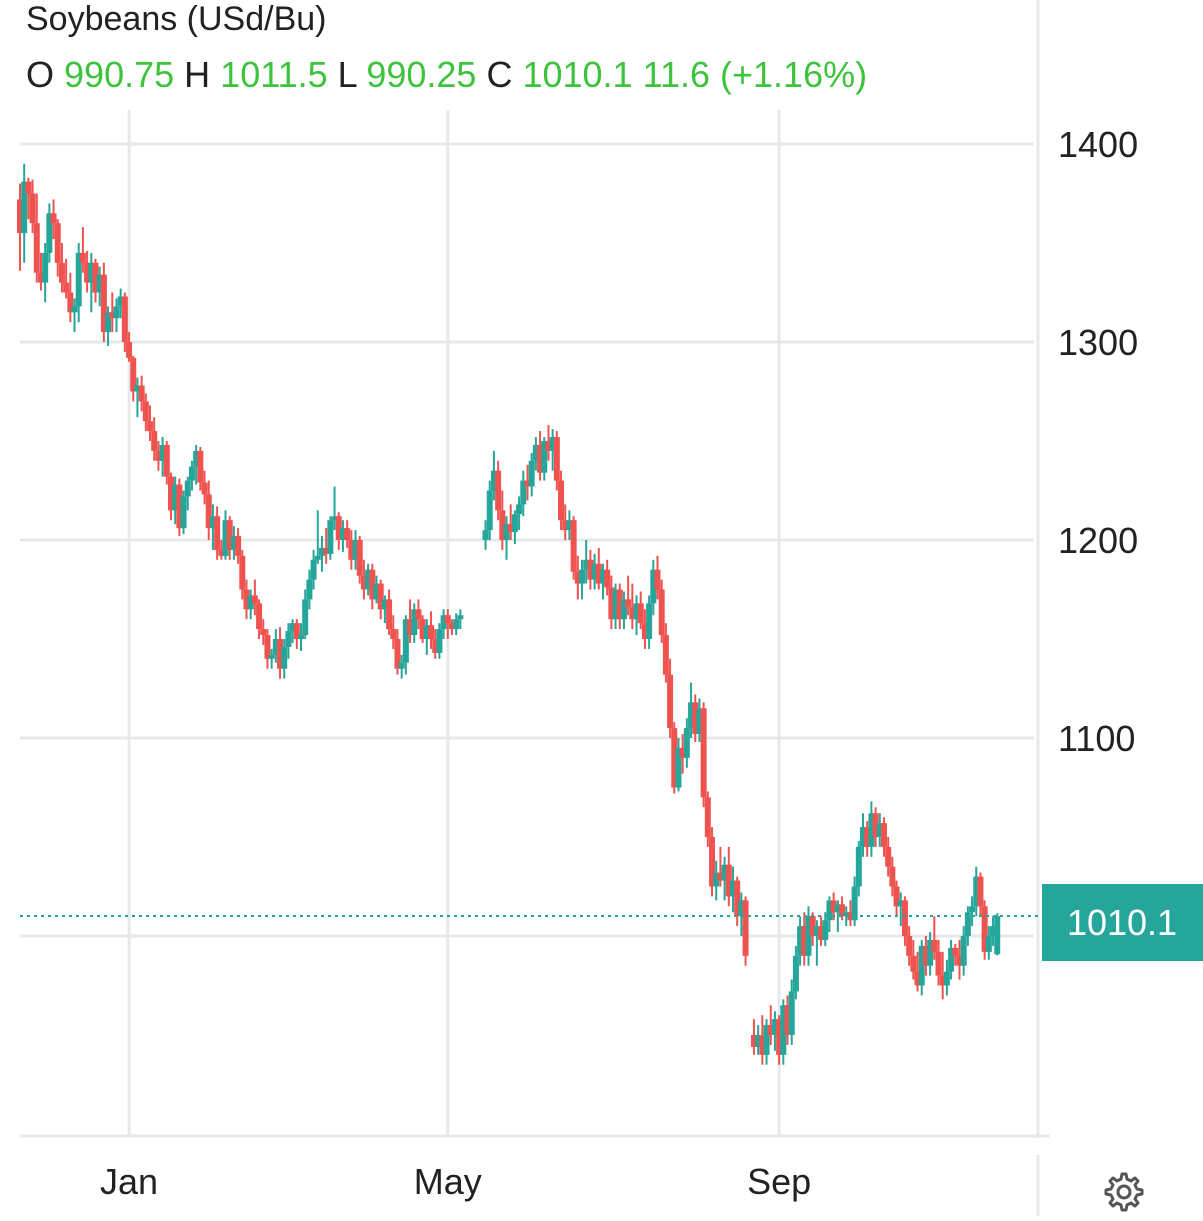 This screenshot has width=1203, height=1221. I want to click on y-tick-label: 1300, so click(1098, 342).